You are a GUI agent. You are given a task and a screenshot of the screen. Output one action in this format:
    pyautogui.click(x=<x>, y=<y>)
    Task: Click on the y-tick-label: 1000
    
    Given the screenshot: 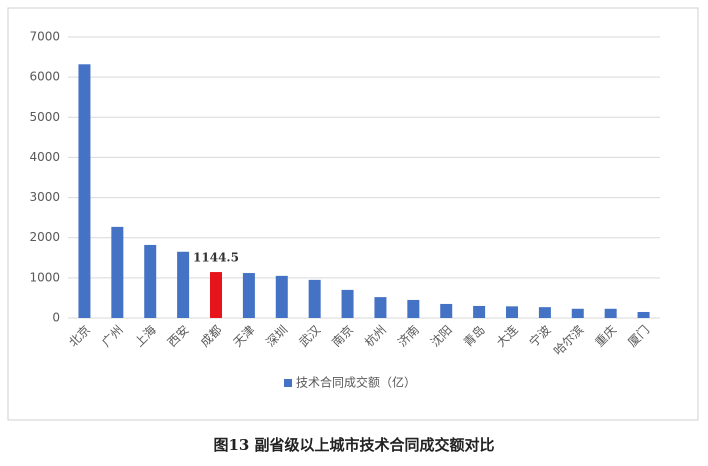 What is the action you would take?
    pyautogui.click(x=44, y=277)
    